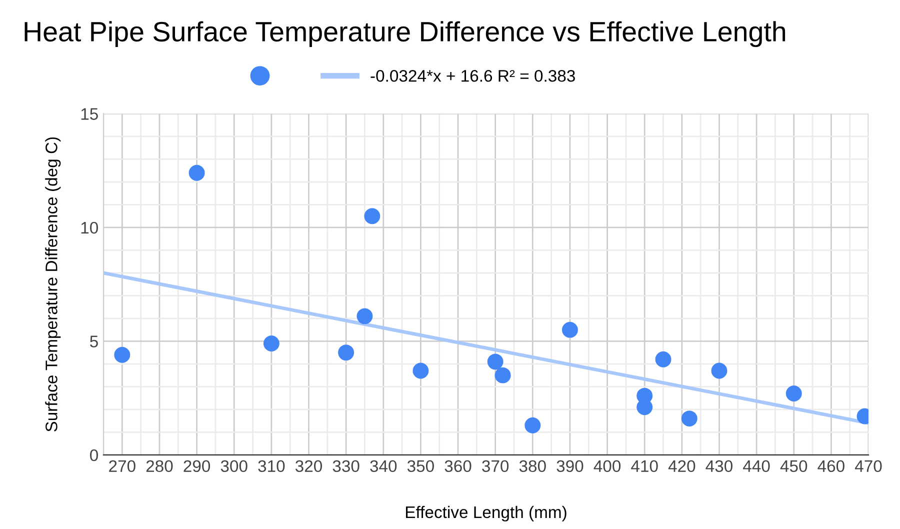  I want to click on chart-title: Heat Pipe Surface Temperature Difference vs Effective Length, so click(405, 34).